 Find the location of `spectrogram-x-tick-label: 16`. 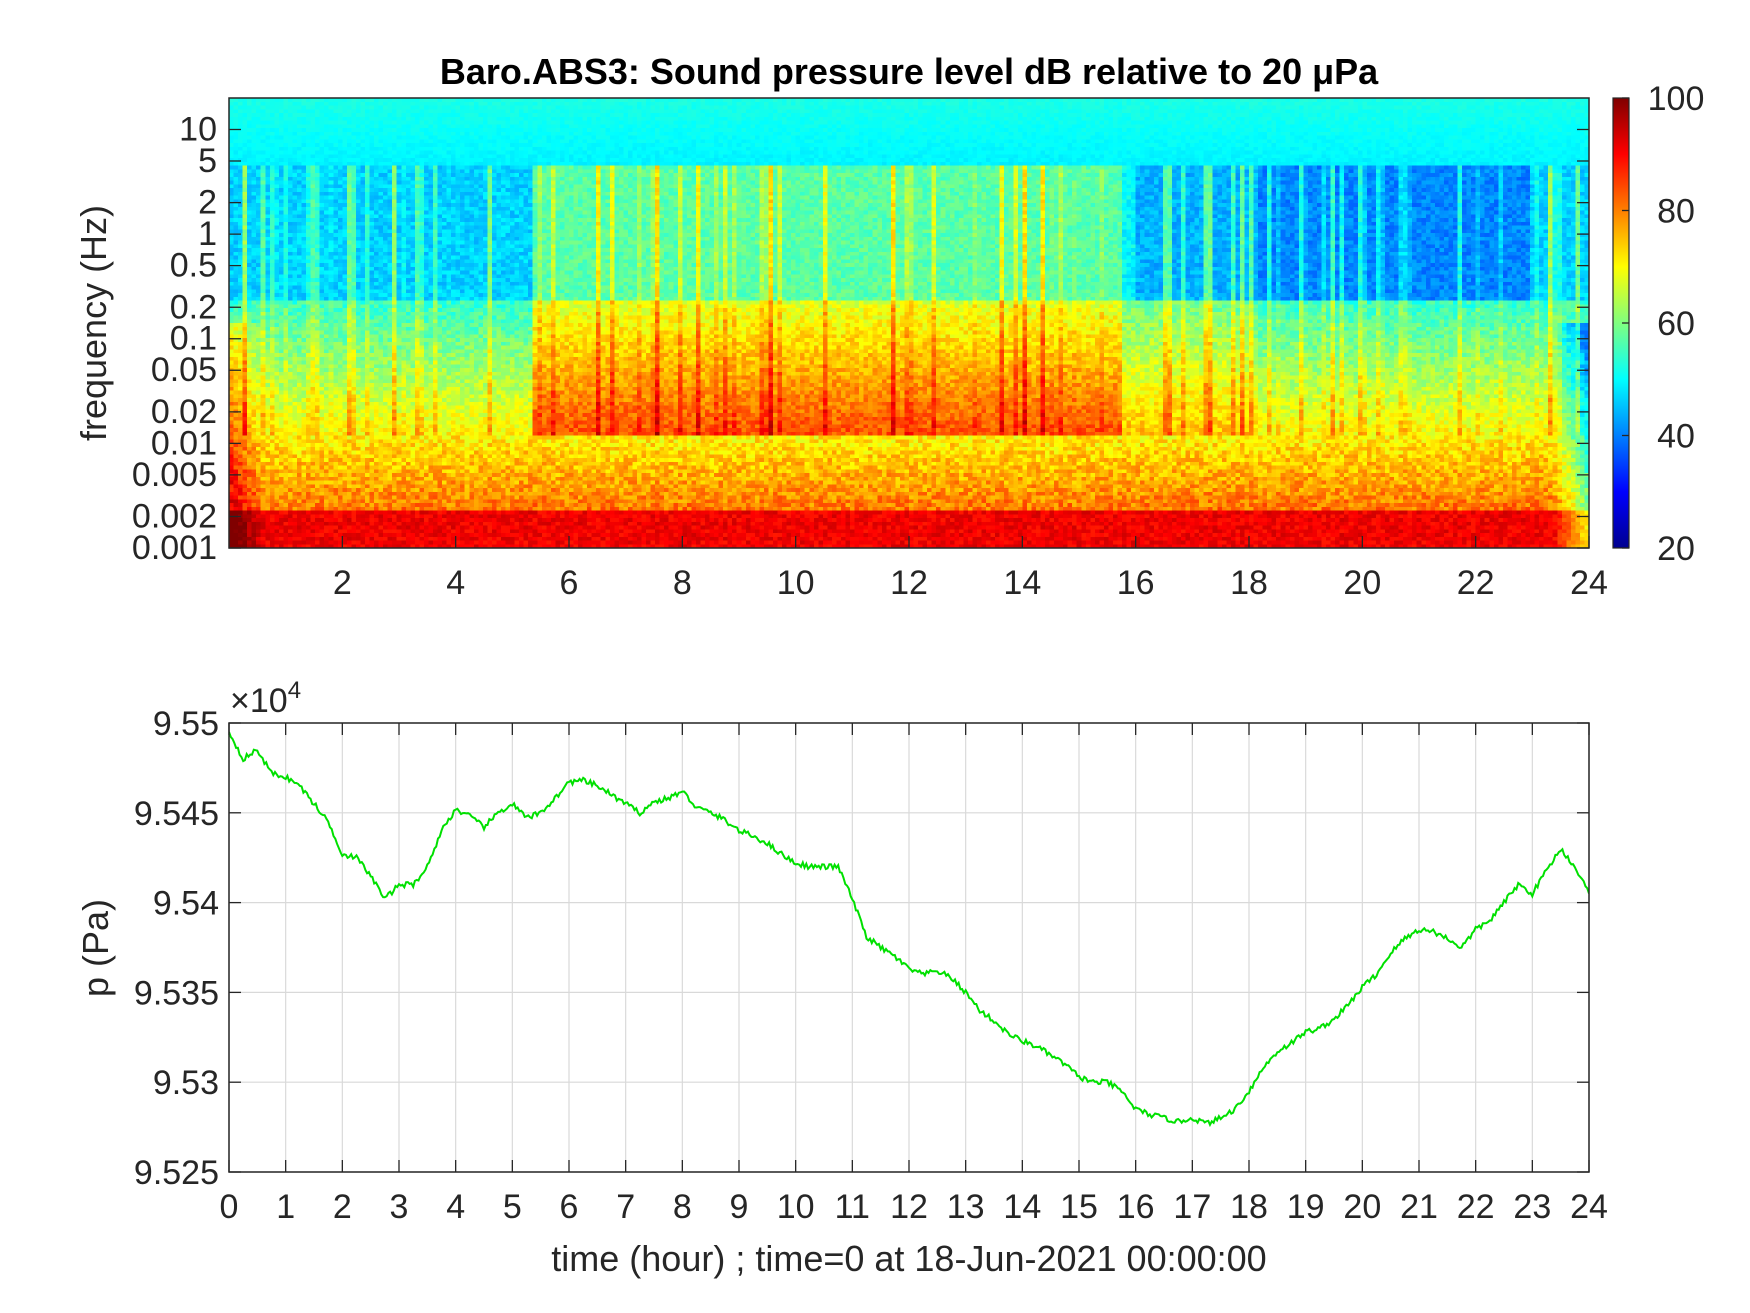

spectrogram-x-tick-label: 16 is located at coordinates (1136, 583).